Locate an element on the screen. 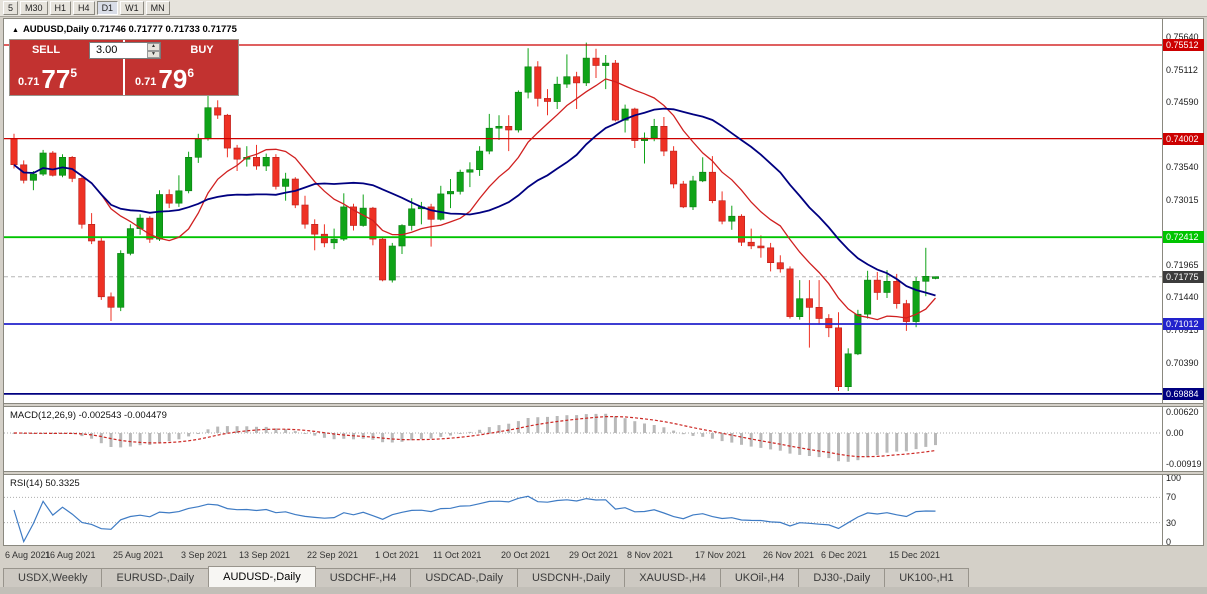  date-label: 26 Nov 2021 is located at coordinates (789, 555).